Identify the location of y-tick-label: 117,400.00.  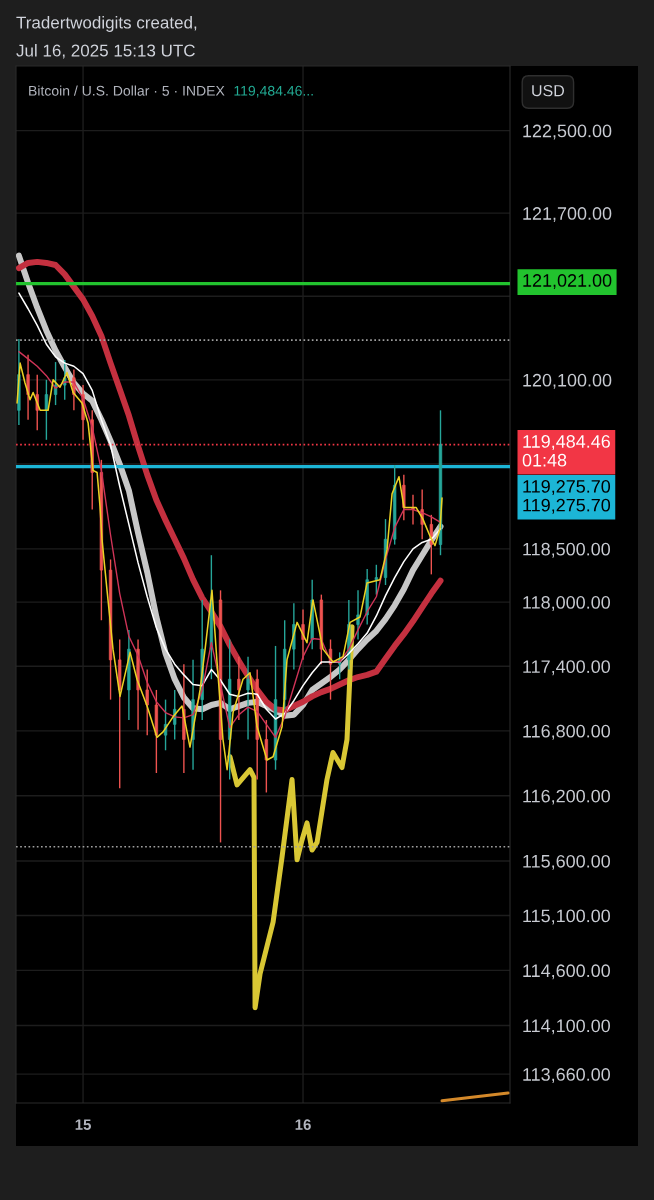
(566, 668).